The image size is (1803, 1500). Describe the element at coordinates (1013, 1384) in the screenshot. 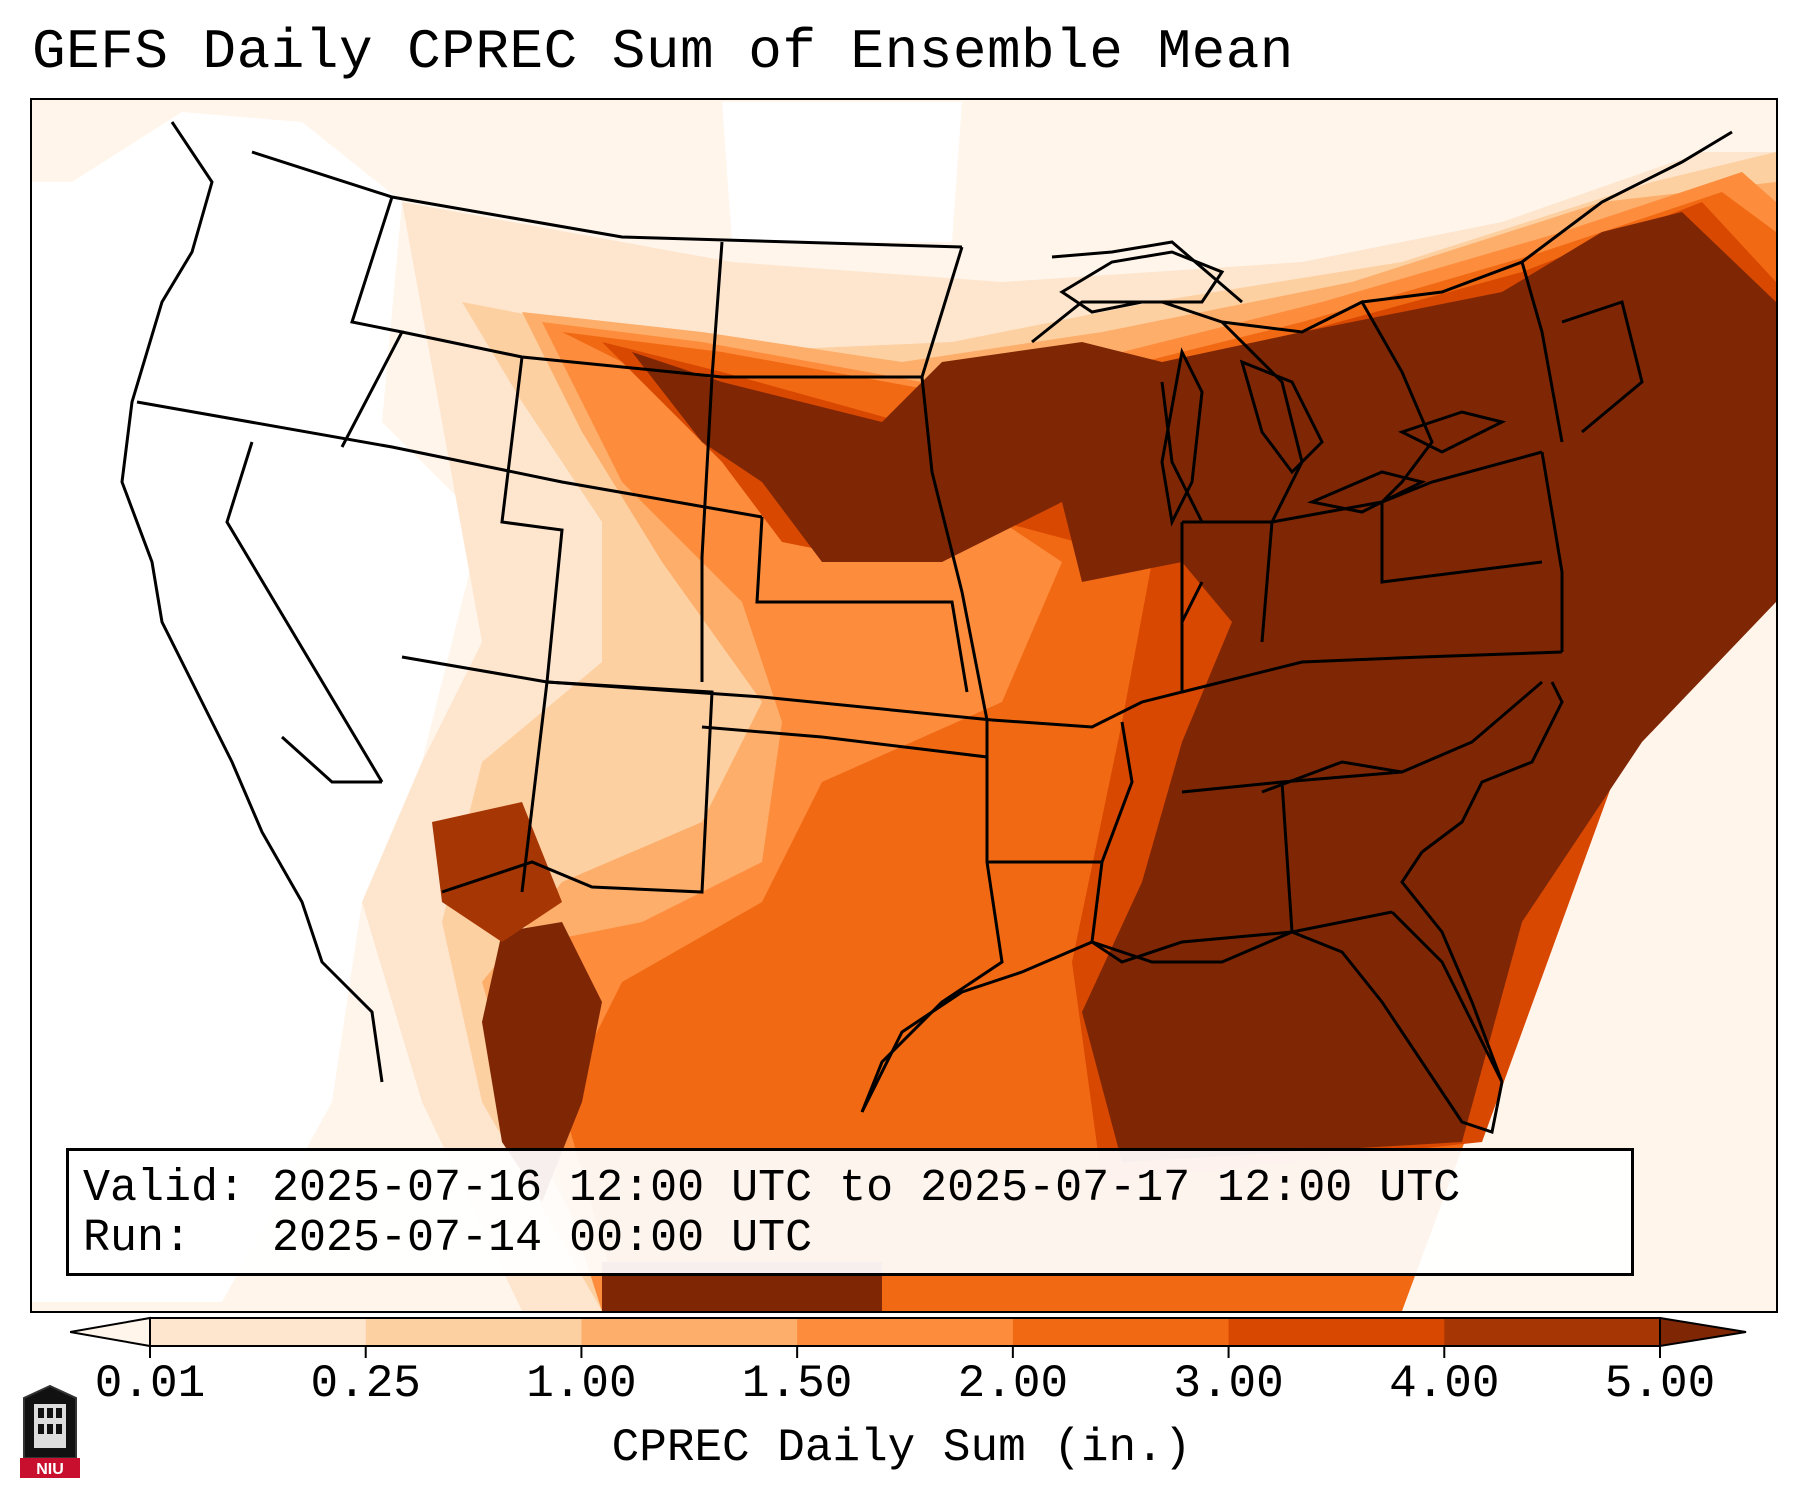

I see `colorbar-tick-label: 2.00` at that location.